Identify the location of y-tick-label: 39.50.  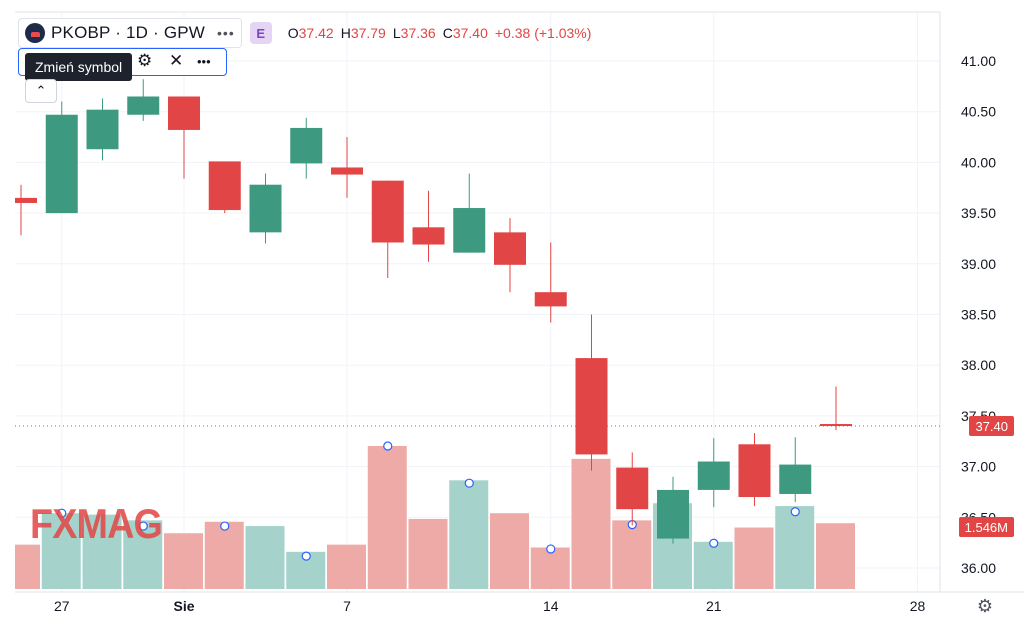
(978, 213).